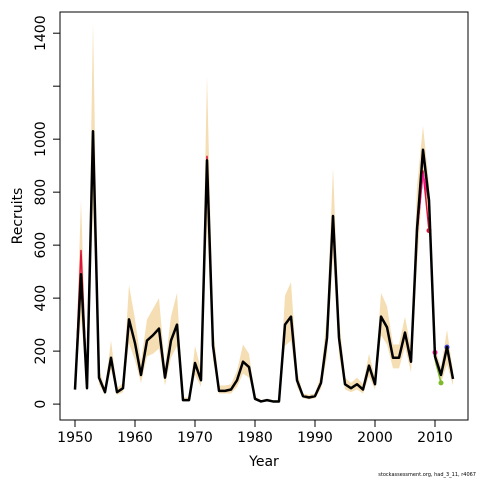 Image resolution: width=480 pixels, height=480 pixels. I want to click on y-axis-label: Recruits, so click(18, 216).